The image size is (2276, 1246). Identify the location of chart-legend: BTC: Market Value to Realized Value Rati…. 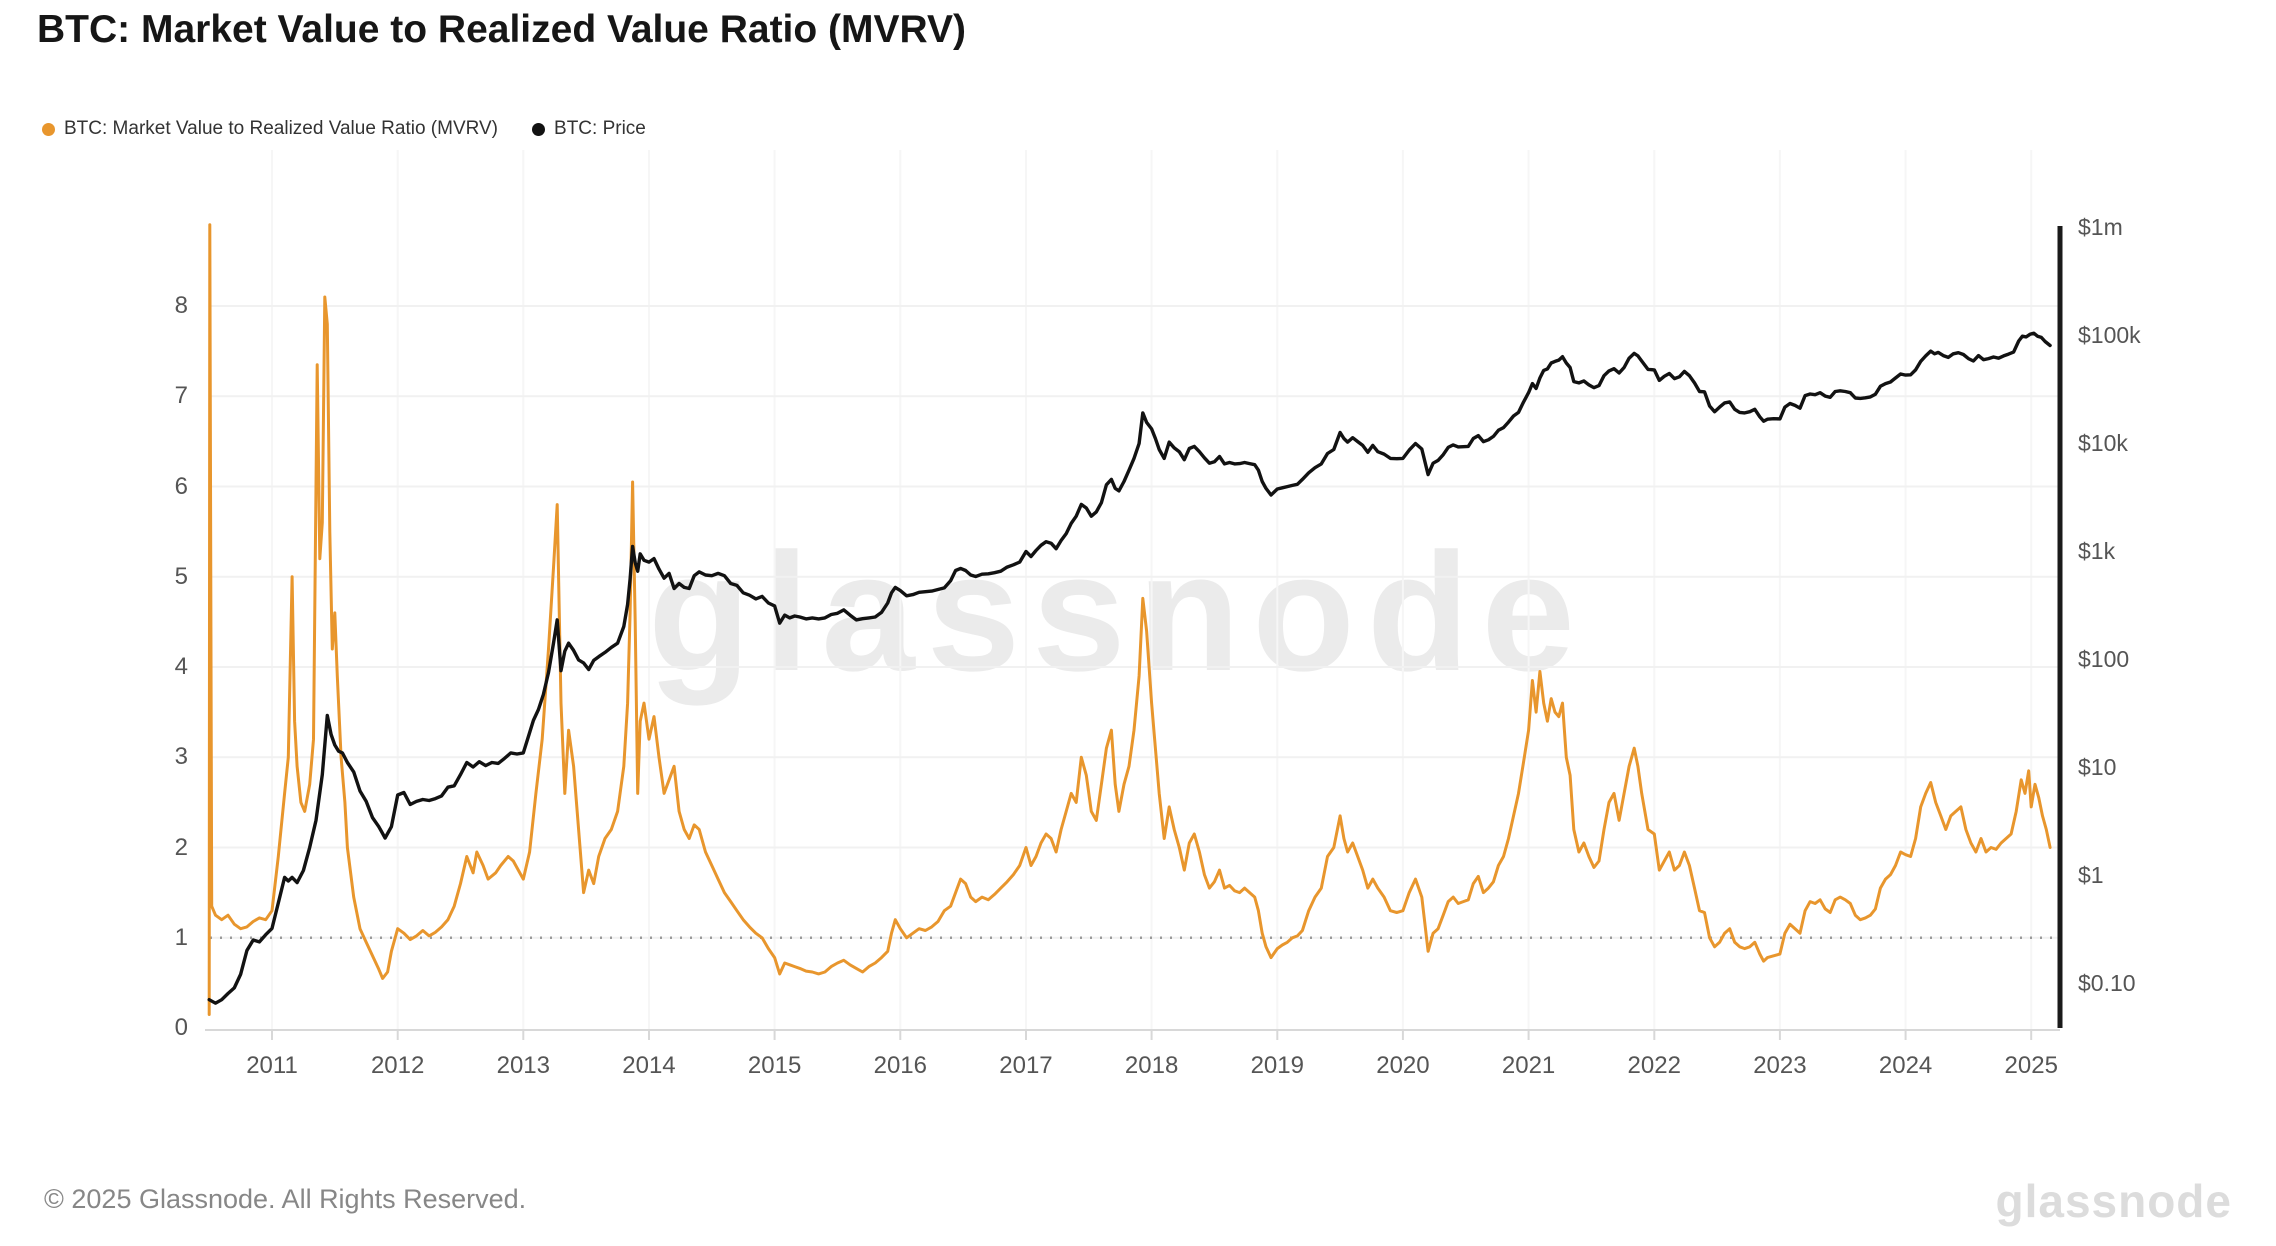
(344, 129).